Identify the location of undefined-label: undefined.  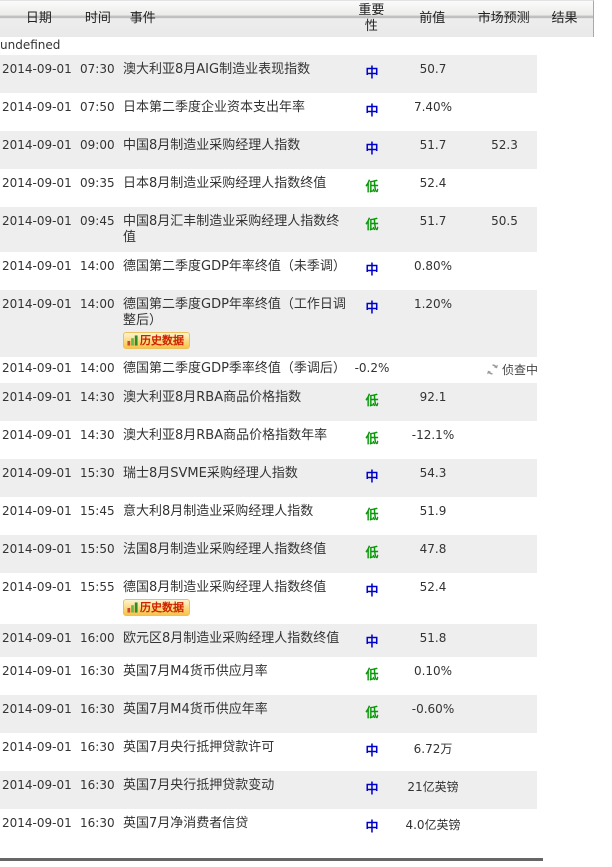
(30, 45).